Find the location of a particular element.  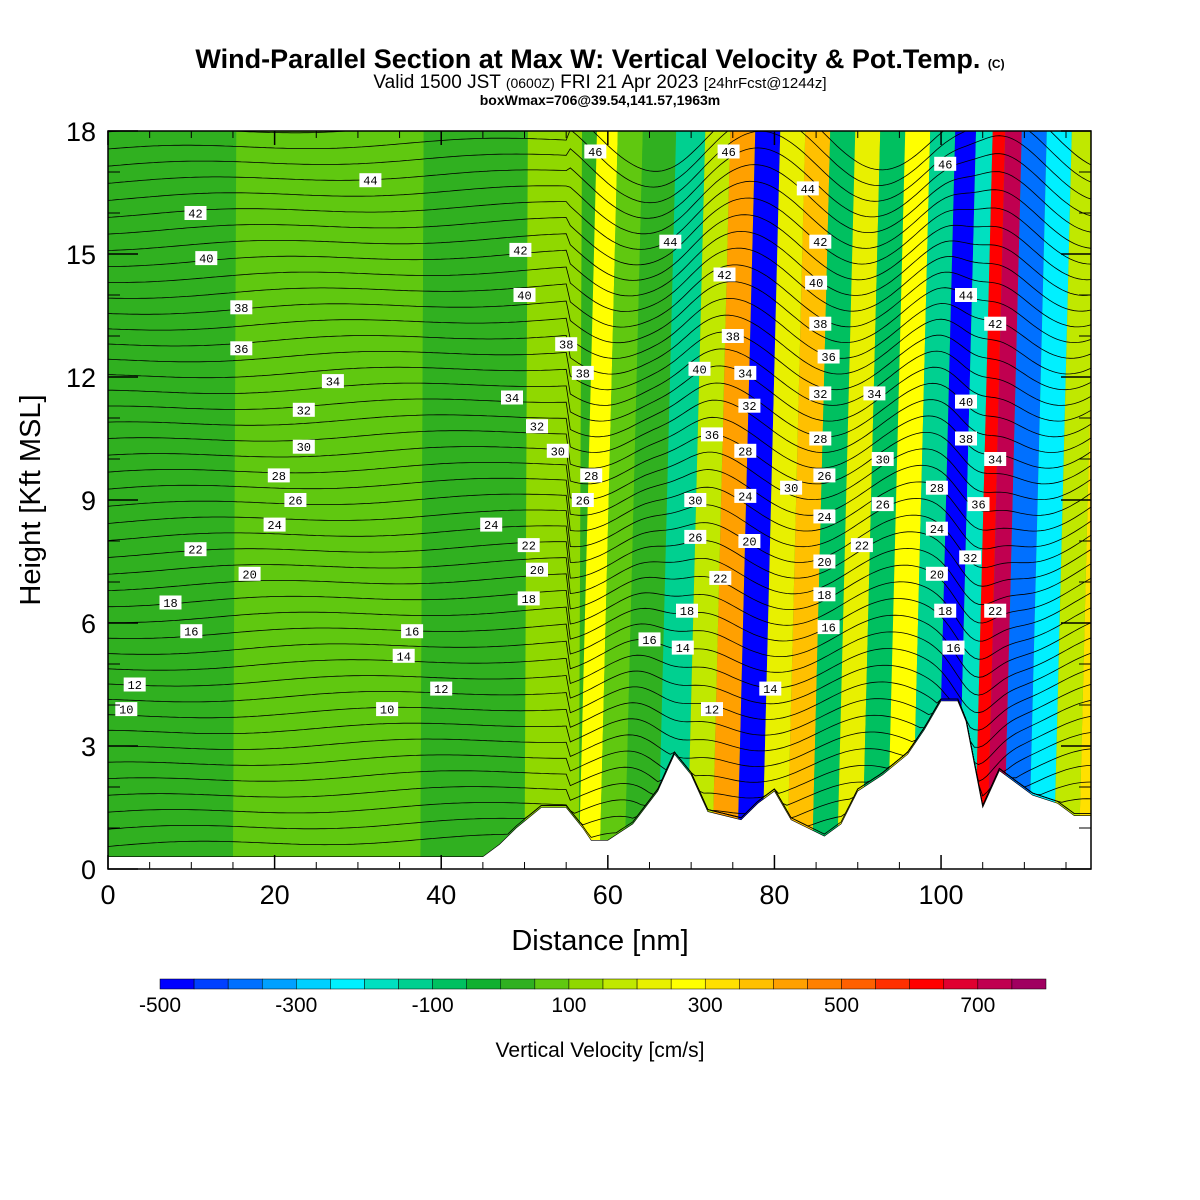

theta-label-text: 14 is located at coordinates (770, 690).